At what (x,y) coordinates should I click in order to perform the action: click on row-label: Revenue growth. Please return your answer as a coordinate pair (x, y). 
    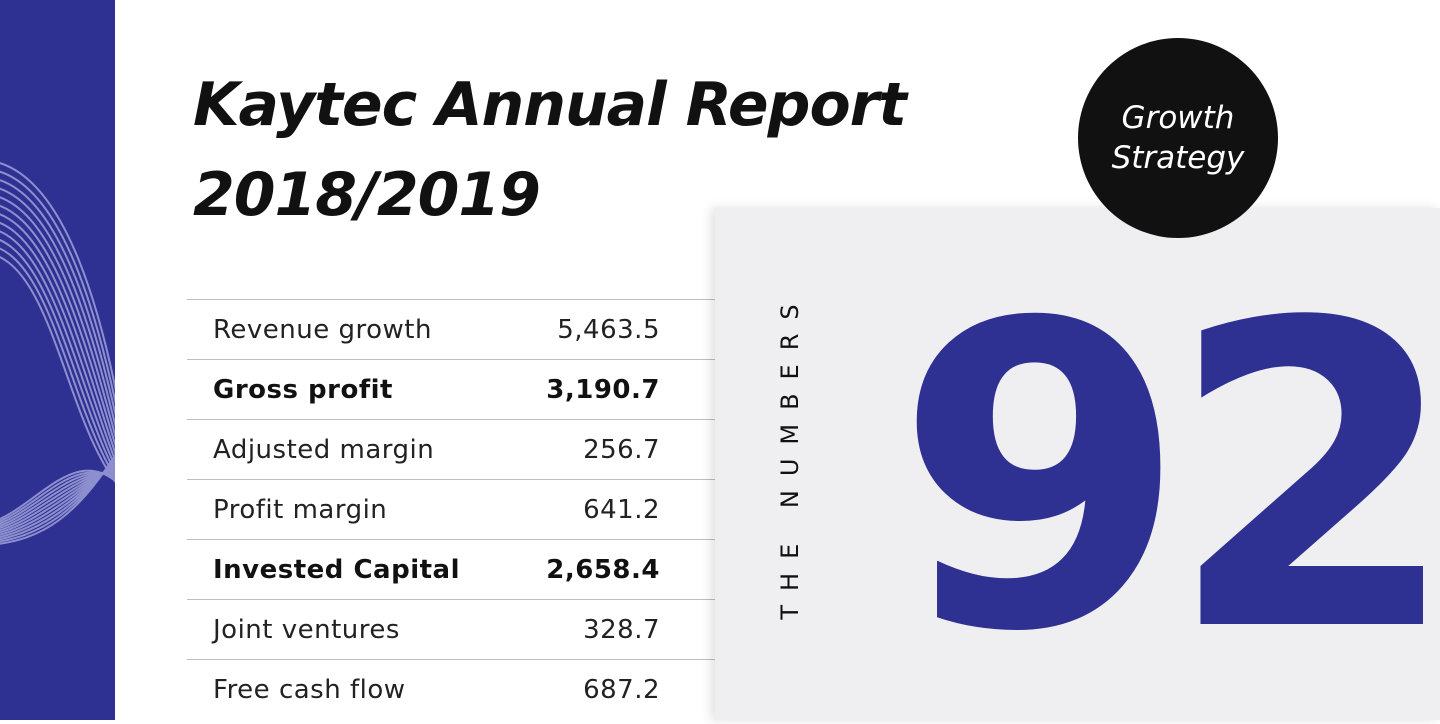
    Looking at the image, I should click on (322, 329).